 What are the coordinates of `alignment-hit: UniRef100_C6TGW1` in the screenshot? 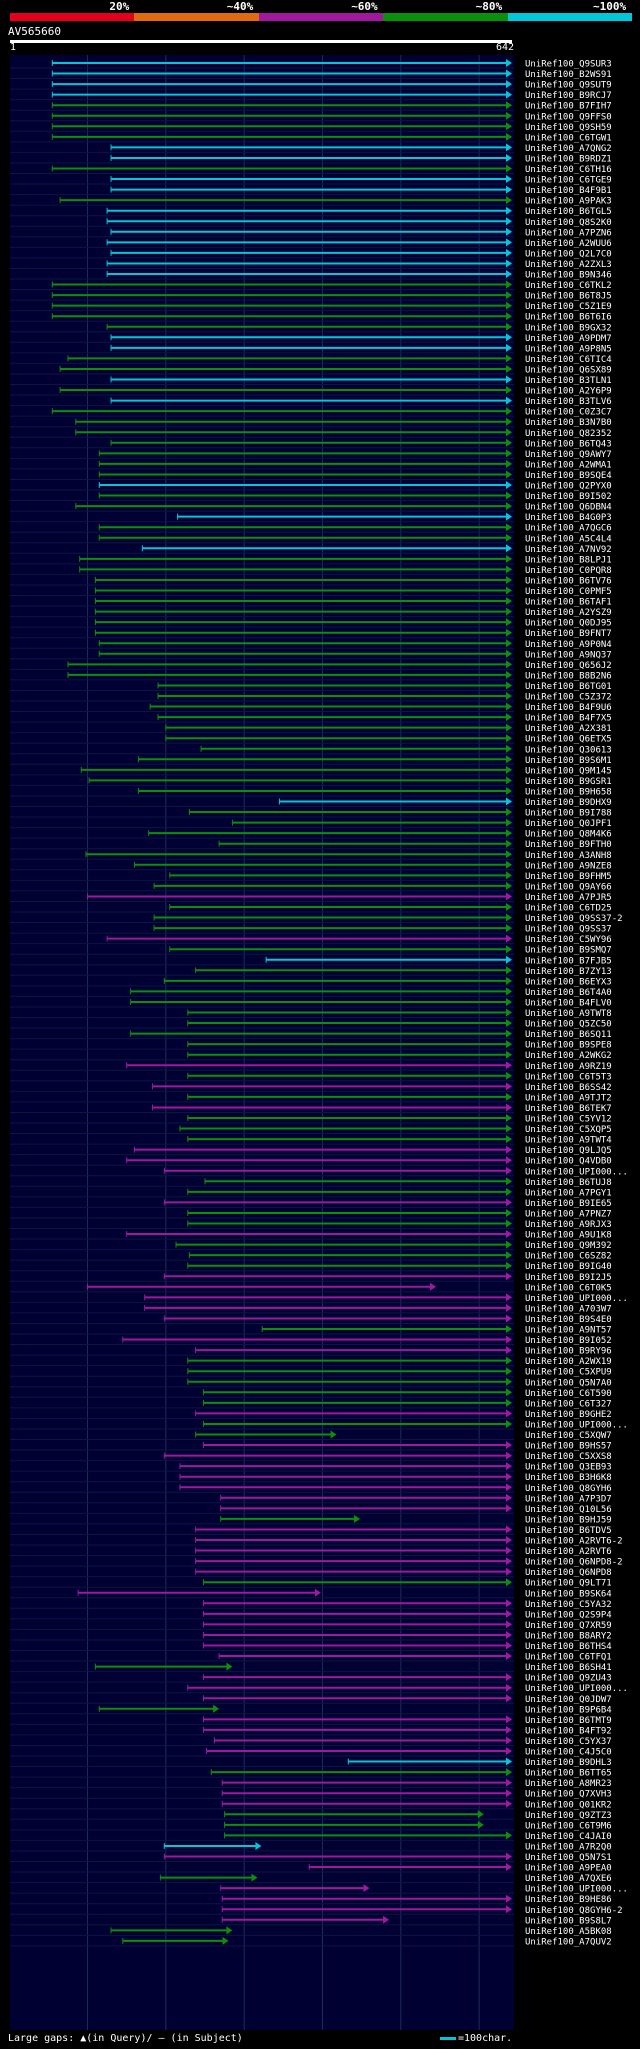 It's located at (331, 138).